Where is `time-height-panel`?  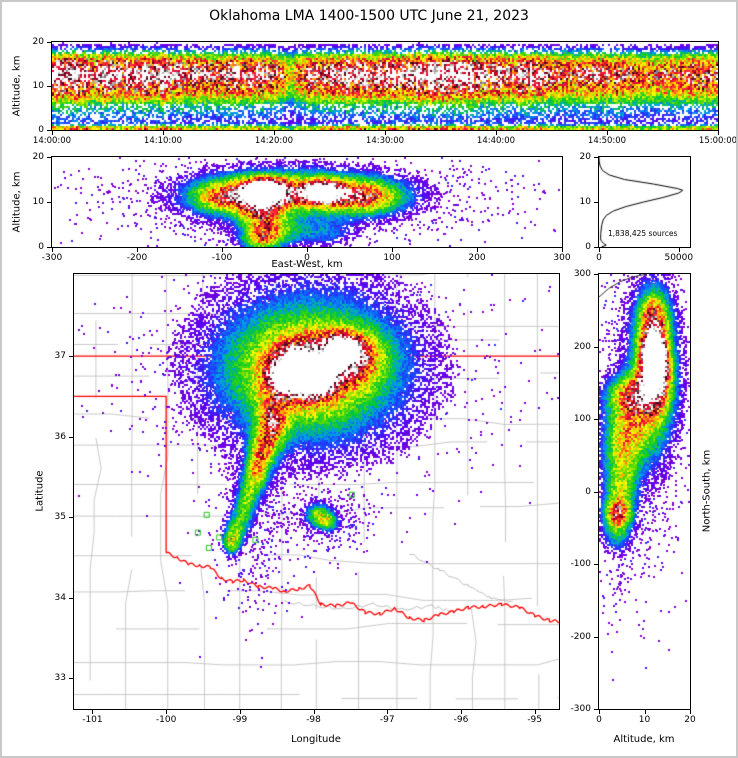
time-height-panel is located at coordinates (385, 86).